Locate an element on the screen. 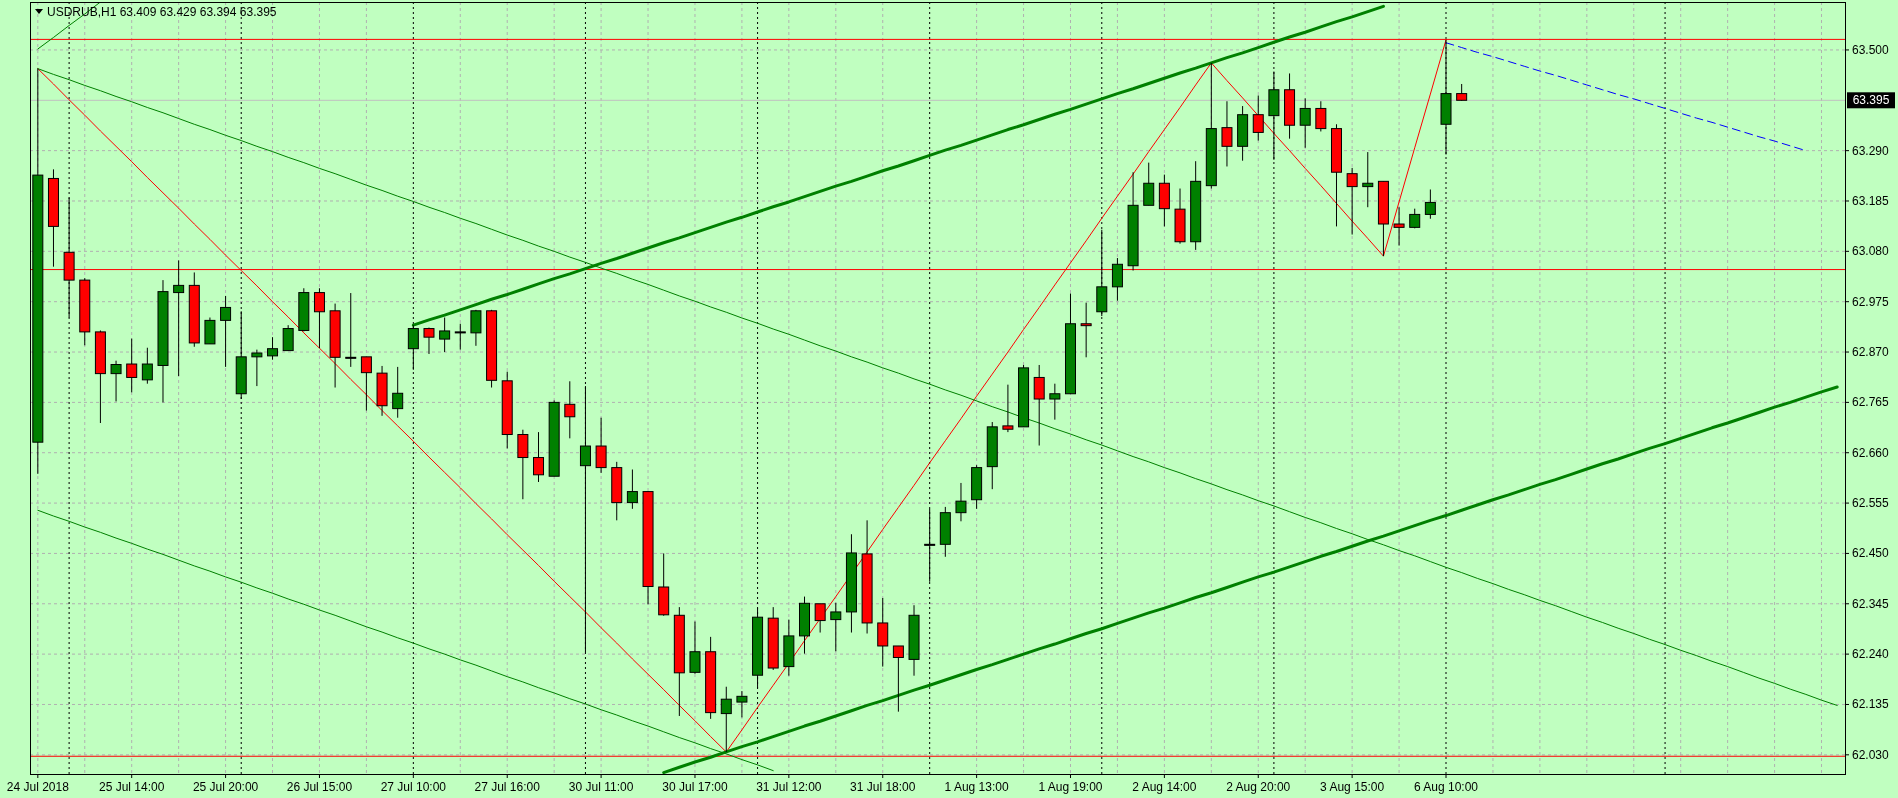  x-tick-label: 1 Aug 19:00 is located at coordinates (1070, 787).